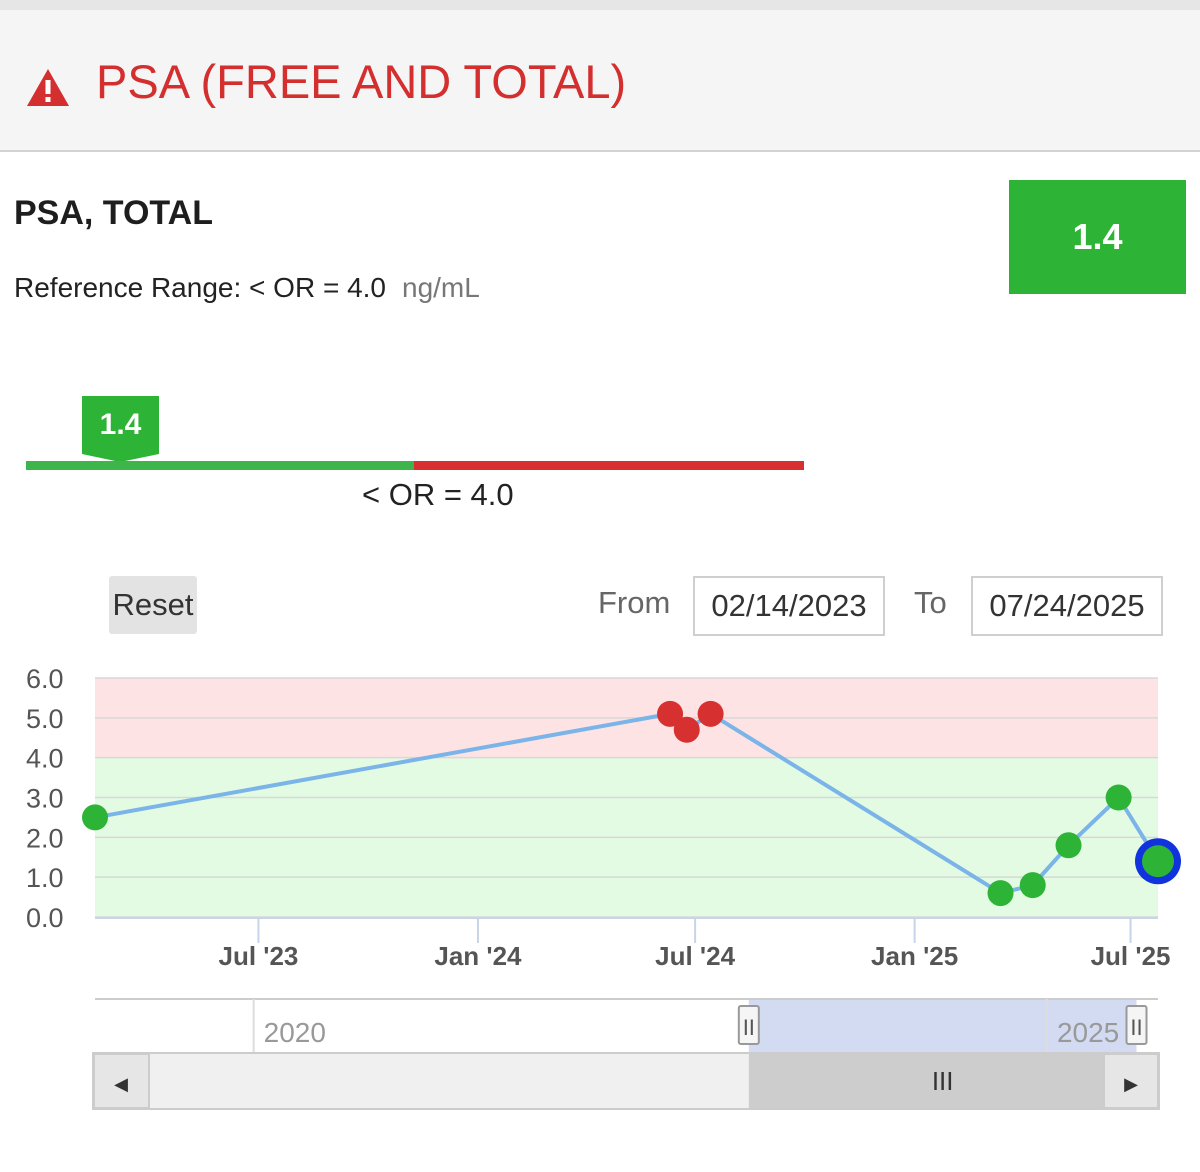  What do you see at coordinates (695, 956) in the screenshot?
I see `x-tick-label: Jul '24` at bounding box center [695, 956].